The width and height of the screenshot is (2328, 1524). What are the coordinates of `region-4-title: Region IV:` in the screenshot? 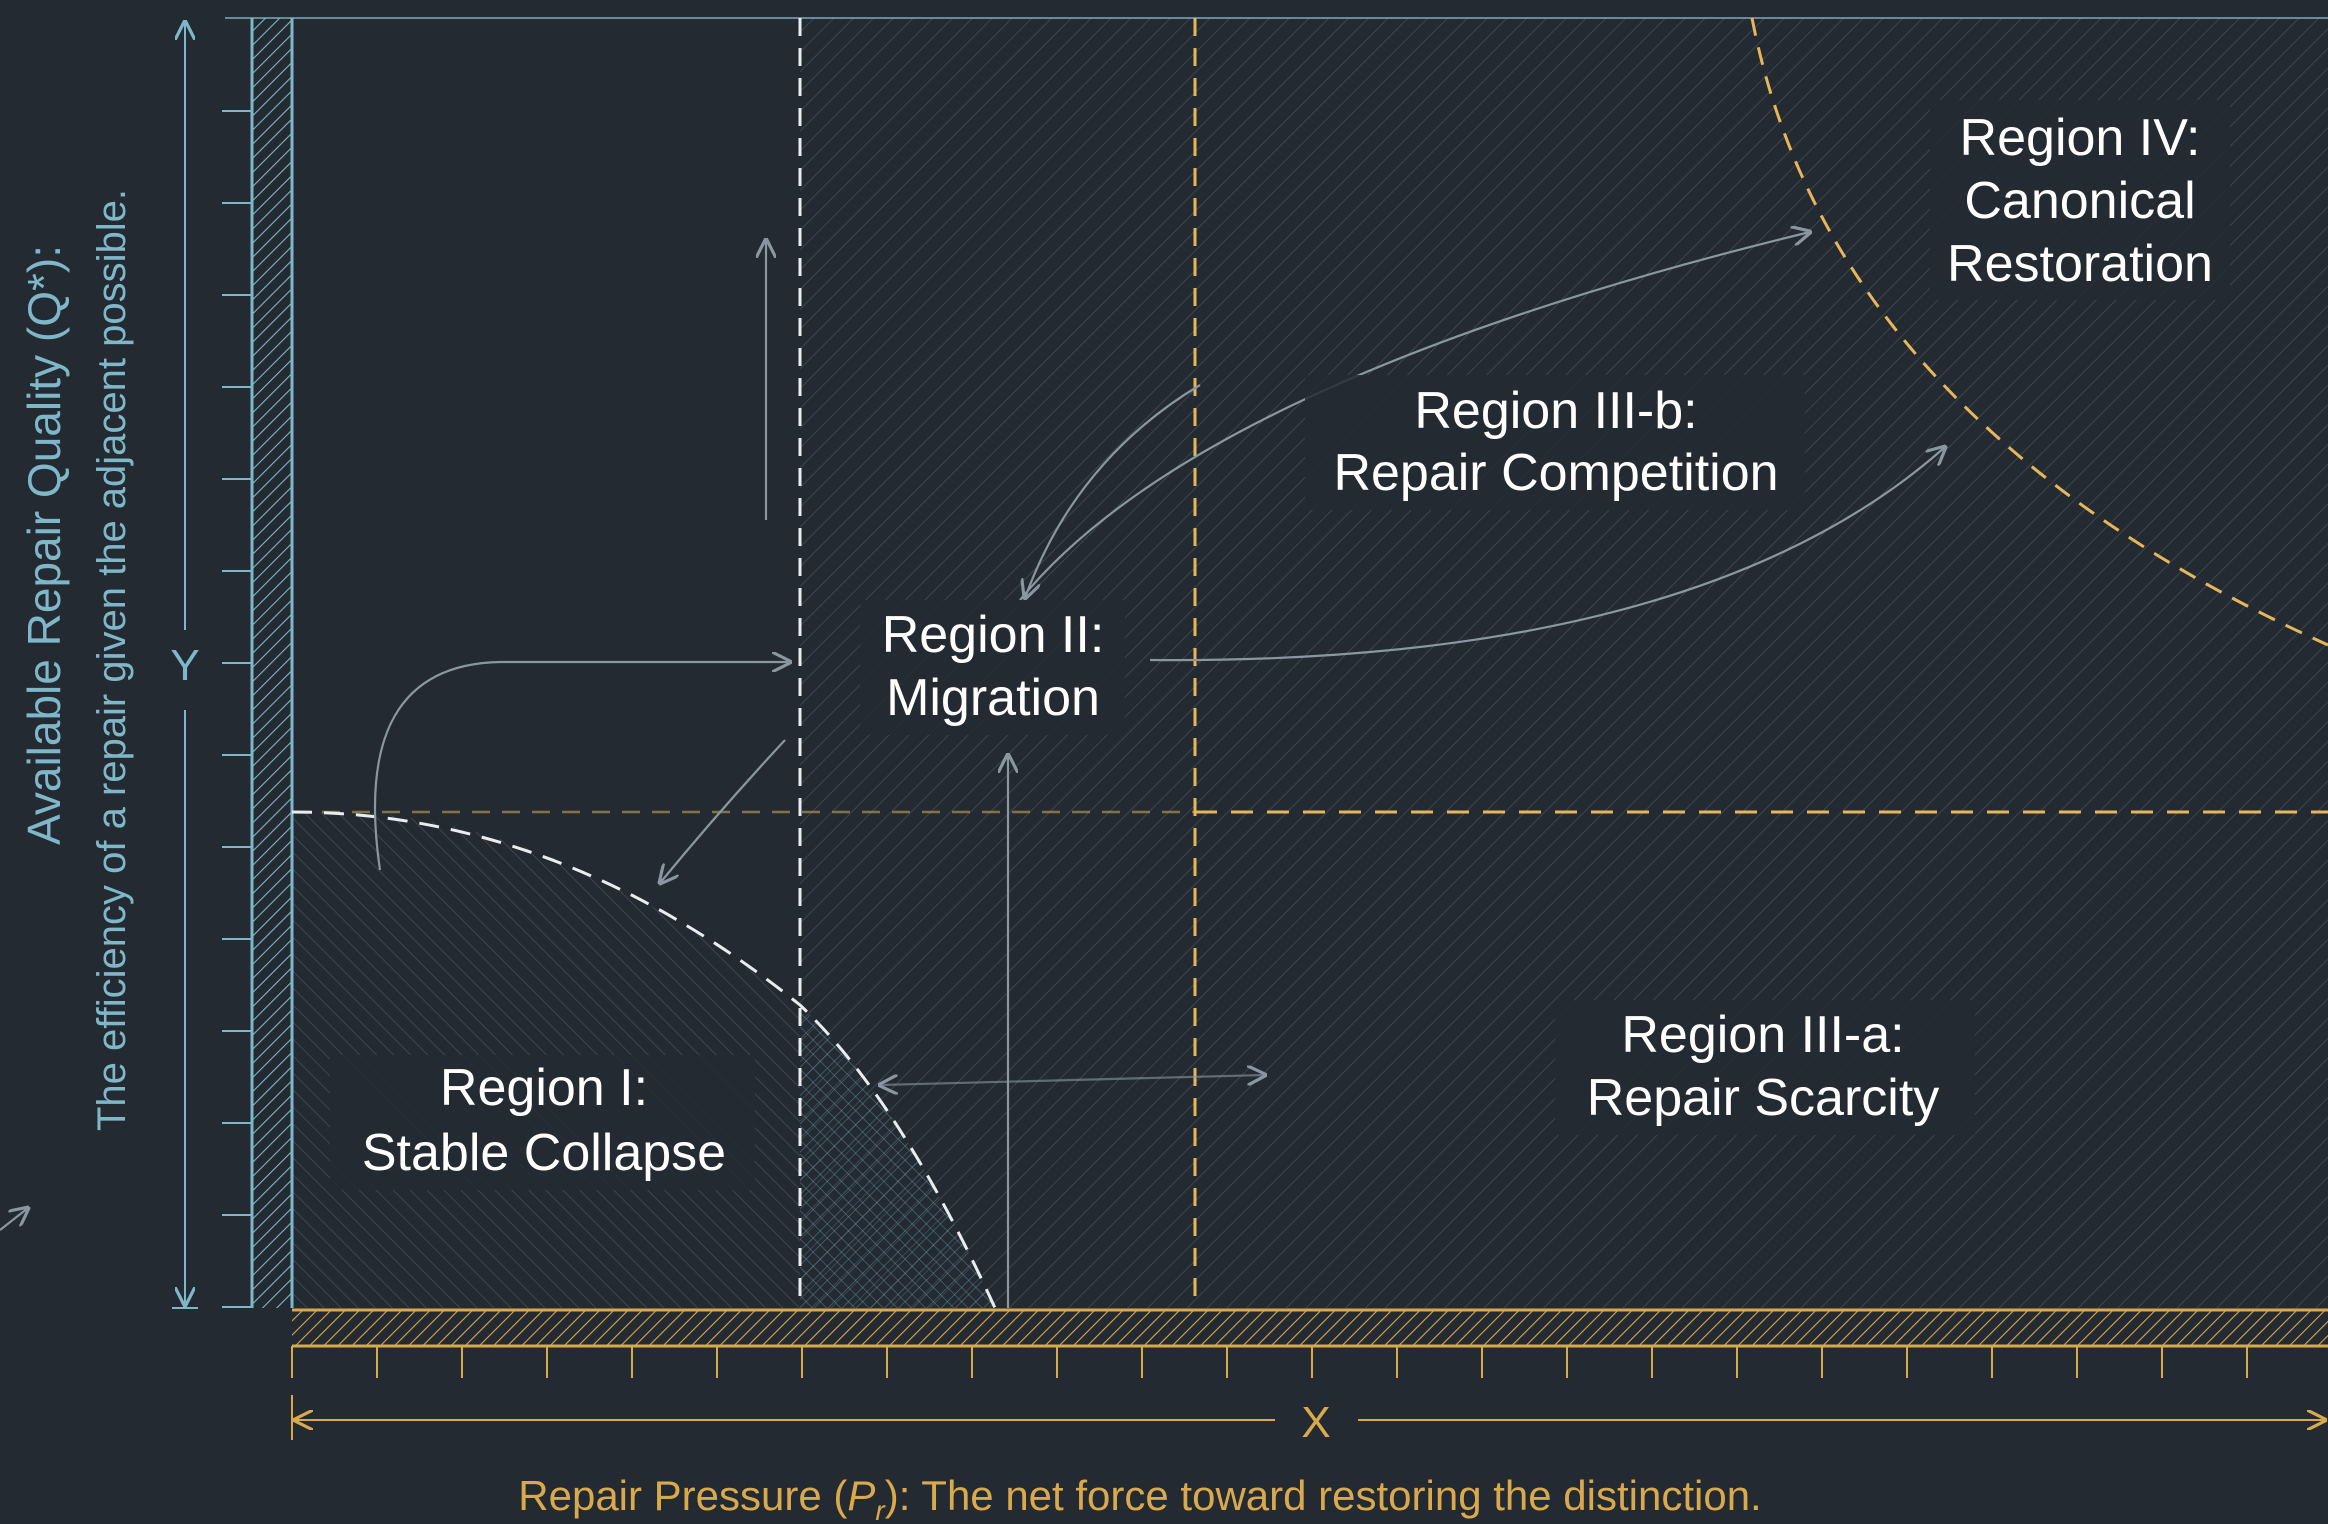 It's located at (2080, 138).